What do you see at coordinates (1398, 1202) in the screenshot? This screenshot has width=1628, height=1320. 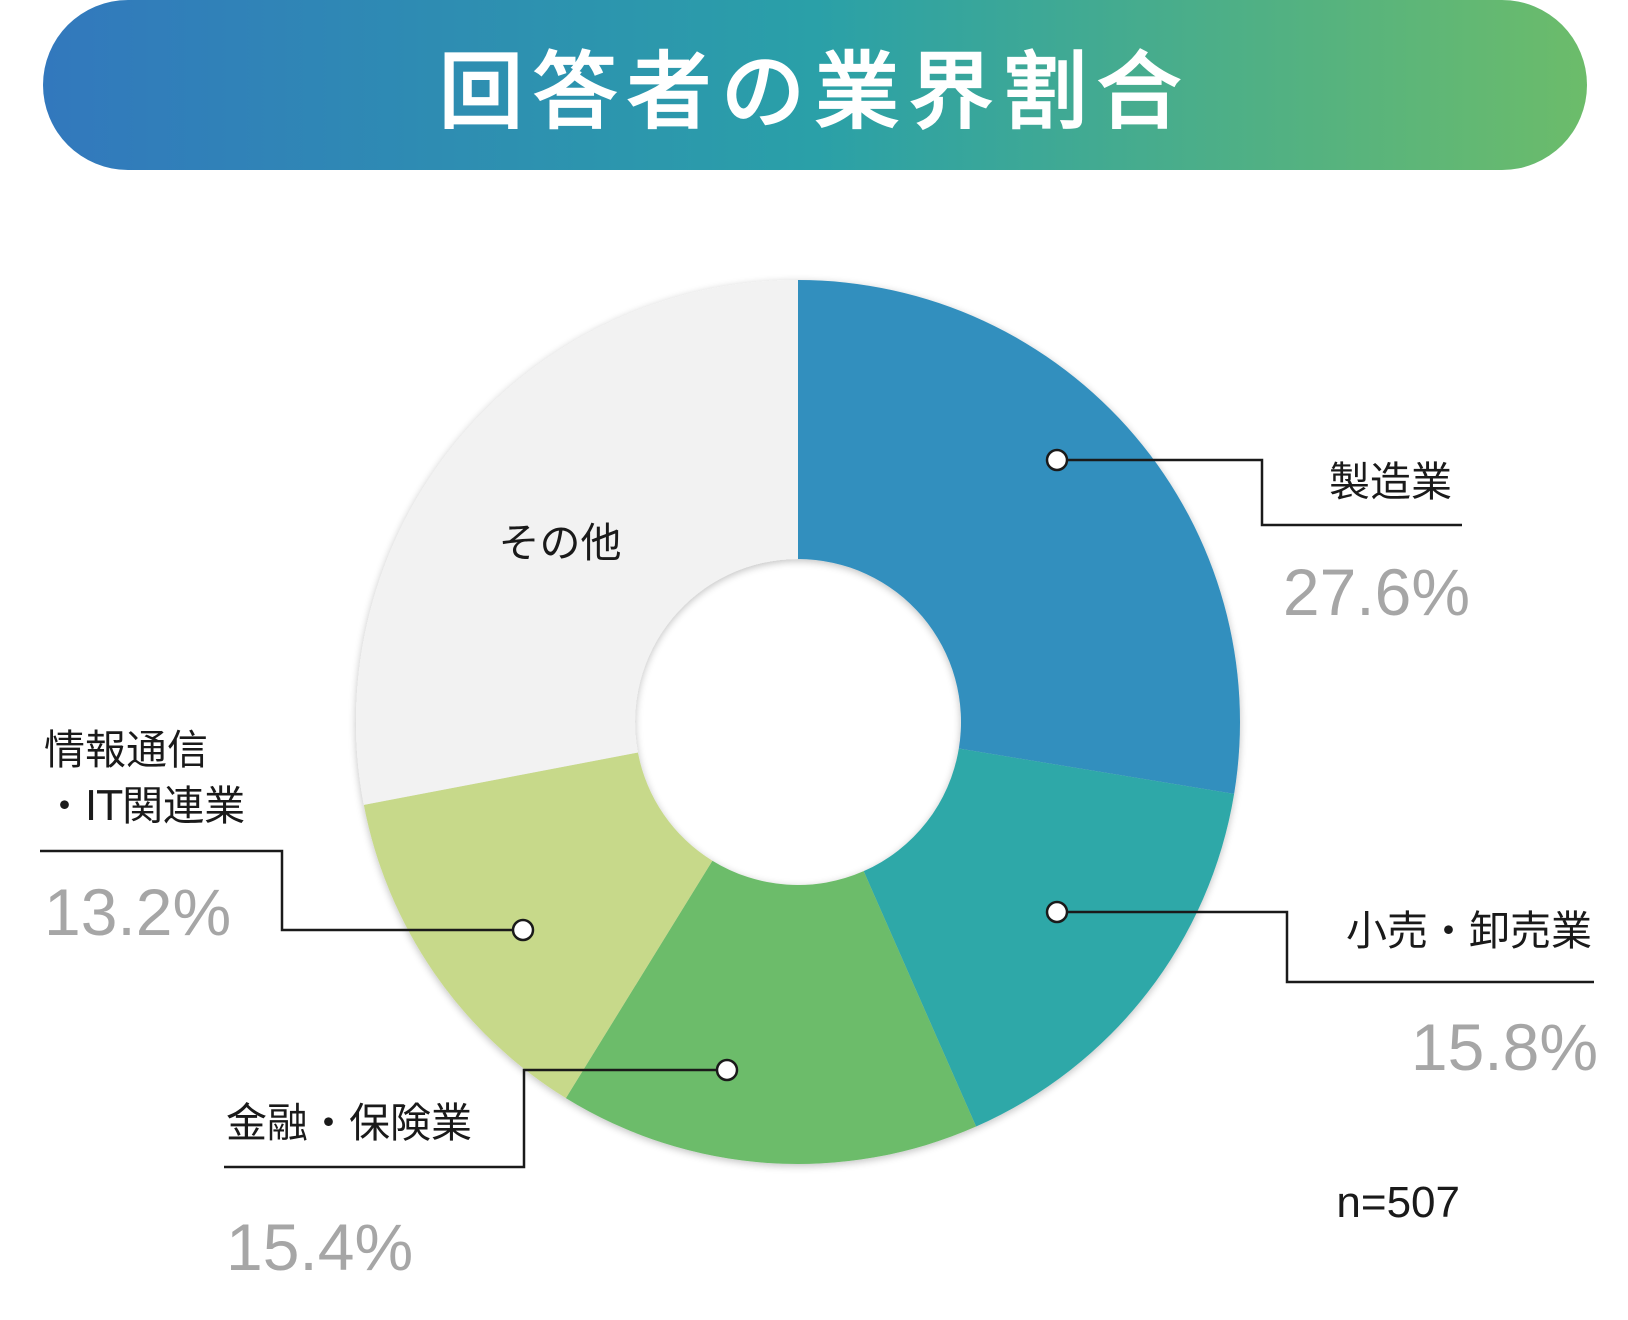 I see `sample-size-note: n=507` at bounding box center [1398, 1202].